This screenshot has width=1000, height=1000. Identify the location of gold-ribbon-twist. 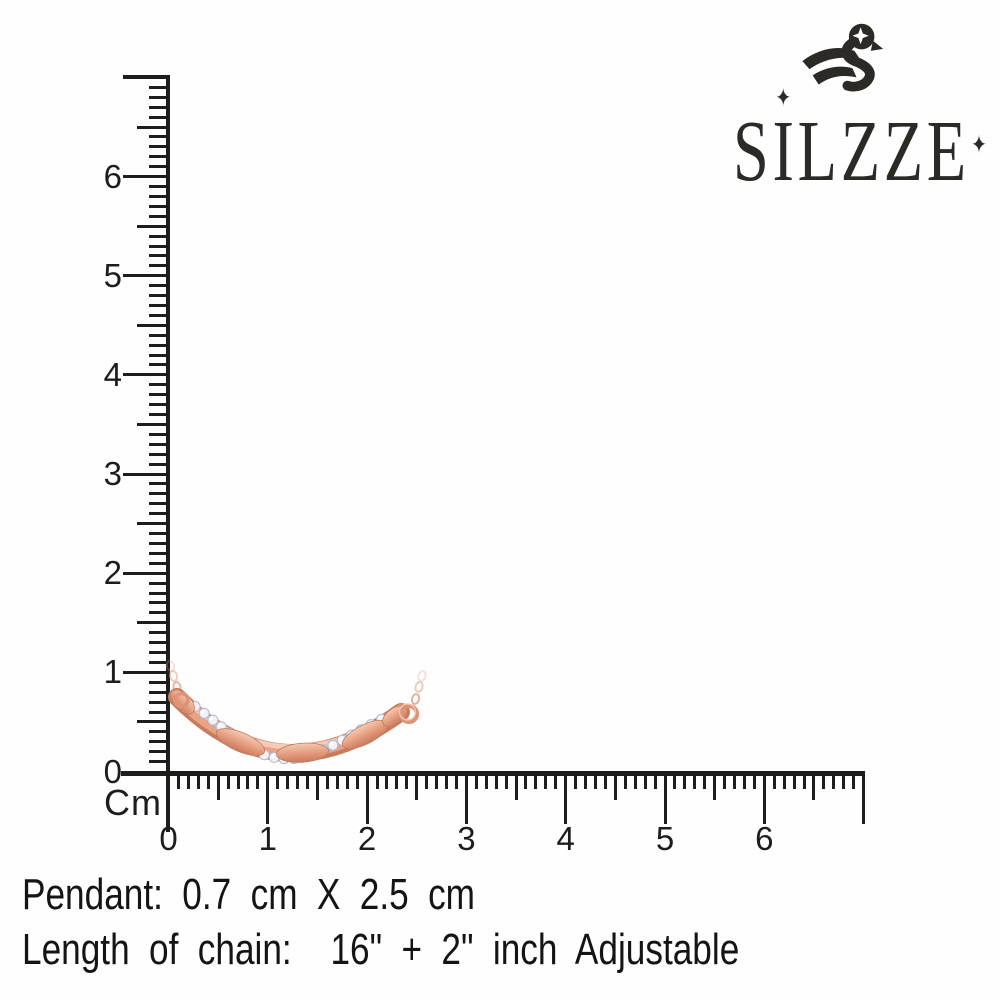
(302, 752).